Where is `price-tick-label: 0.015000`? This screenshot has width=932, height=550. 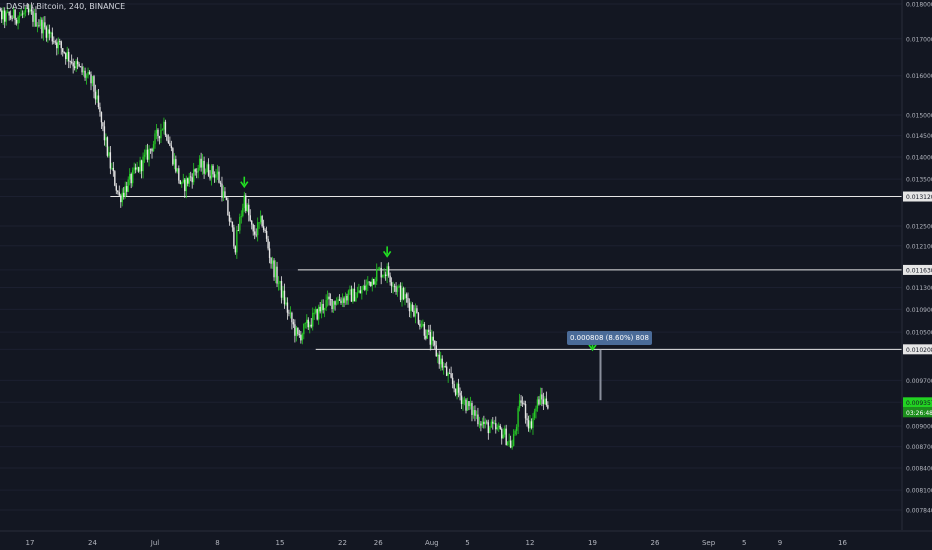
price-tick-label: 0.015000 is located at coordinates (919, 115).